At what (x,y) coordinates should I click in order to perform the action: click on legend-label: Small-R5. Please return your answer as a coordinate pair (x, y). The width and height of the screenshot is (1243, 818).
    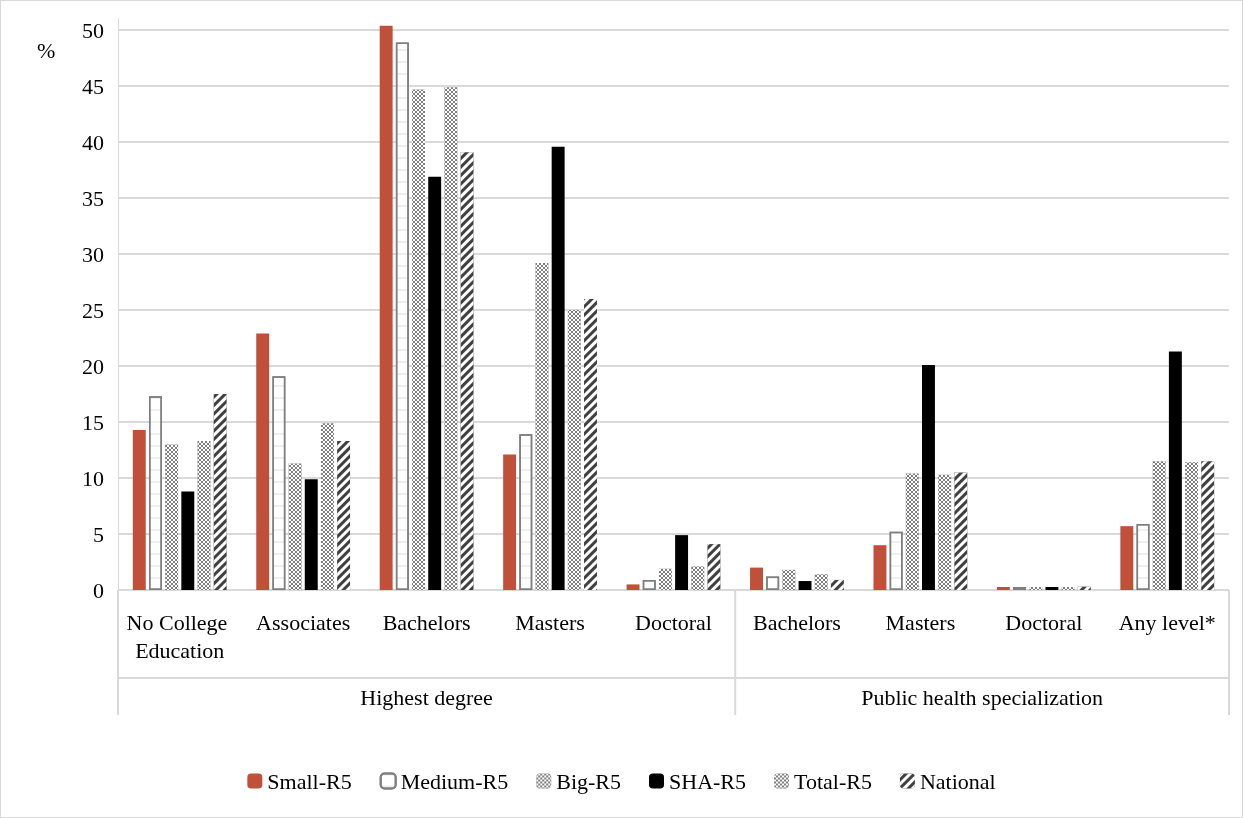
    Looking at the image, I should click on (309, 781).